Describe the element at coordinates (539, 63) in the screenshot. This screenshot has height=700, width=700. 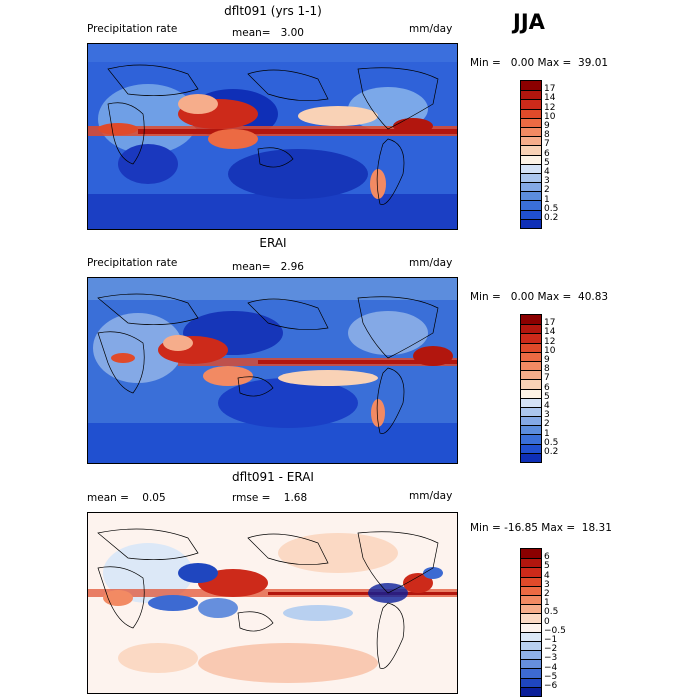
I see `panel-1-minmax: Min = 0.00 Max = 39.01` at that location.